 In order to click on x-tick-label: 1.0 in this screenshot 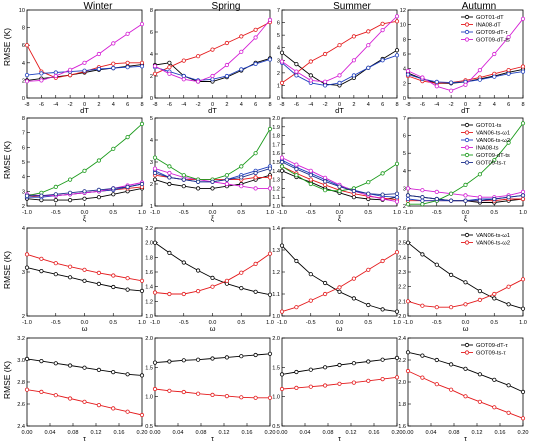, I will do `click(270, 213)`.